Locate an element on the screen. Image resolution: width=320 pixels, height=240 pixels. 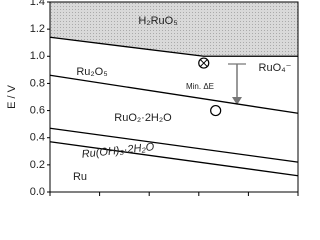
y-tick-label: 1.0 is located at coordinates (37, 56).